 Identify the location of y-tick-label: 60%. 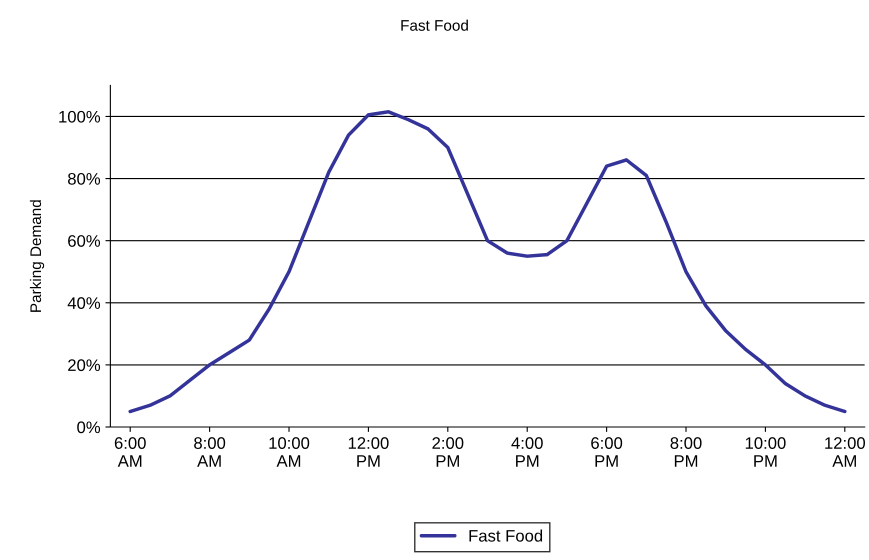
(84, 241).